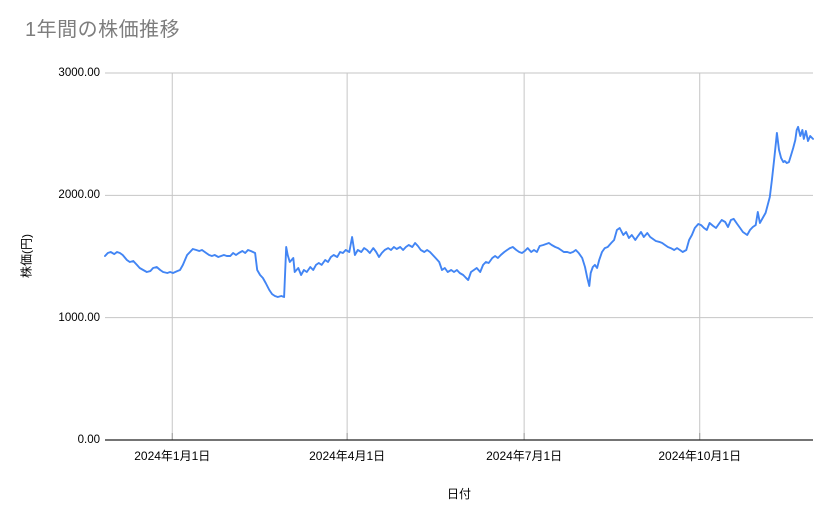 The image size is (839, 519). What do you see at coordinates (88, 440) in the screenshot?
I see `y-tick-label: 0.00` at bounding box center [88, 440].